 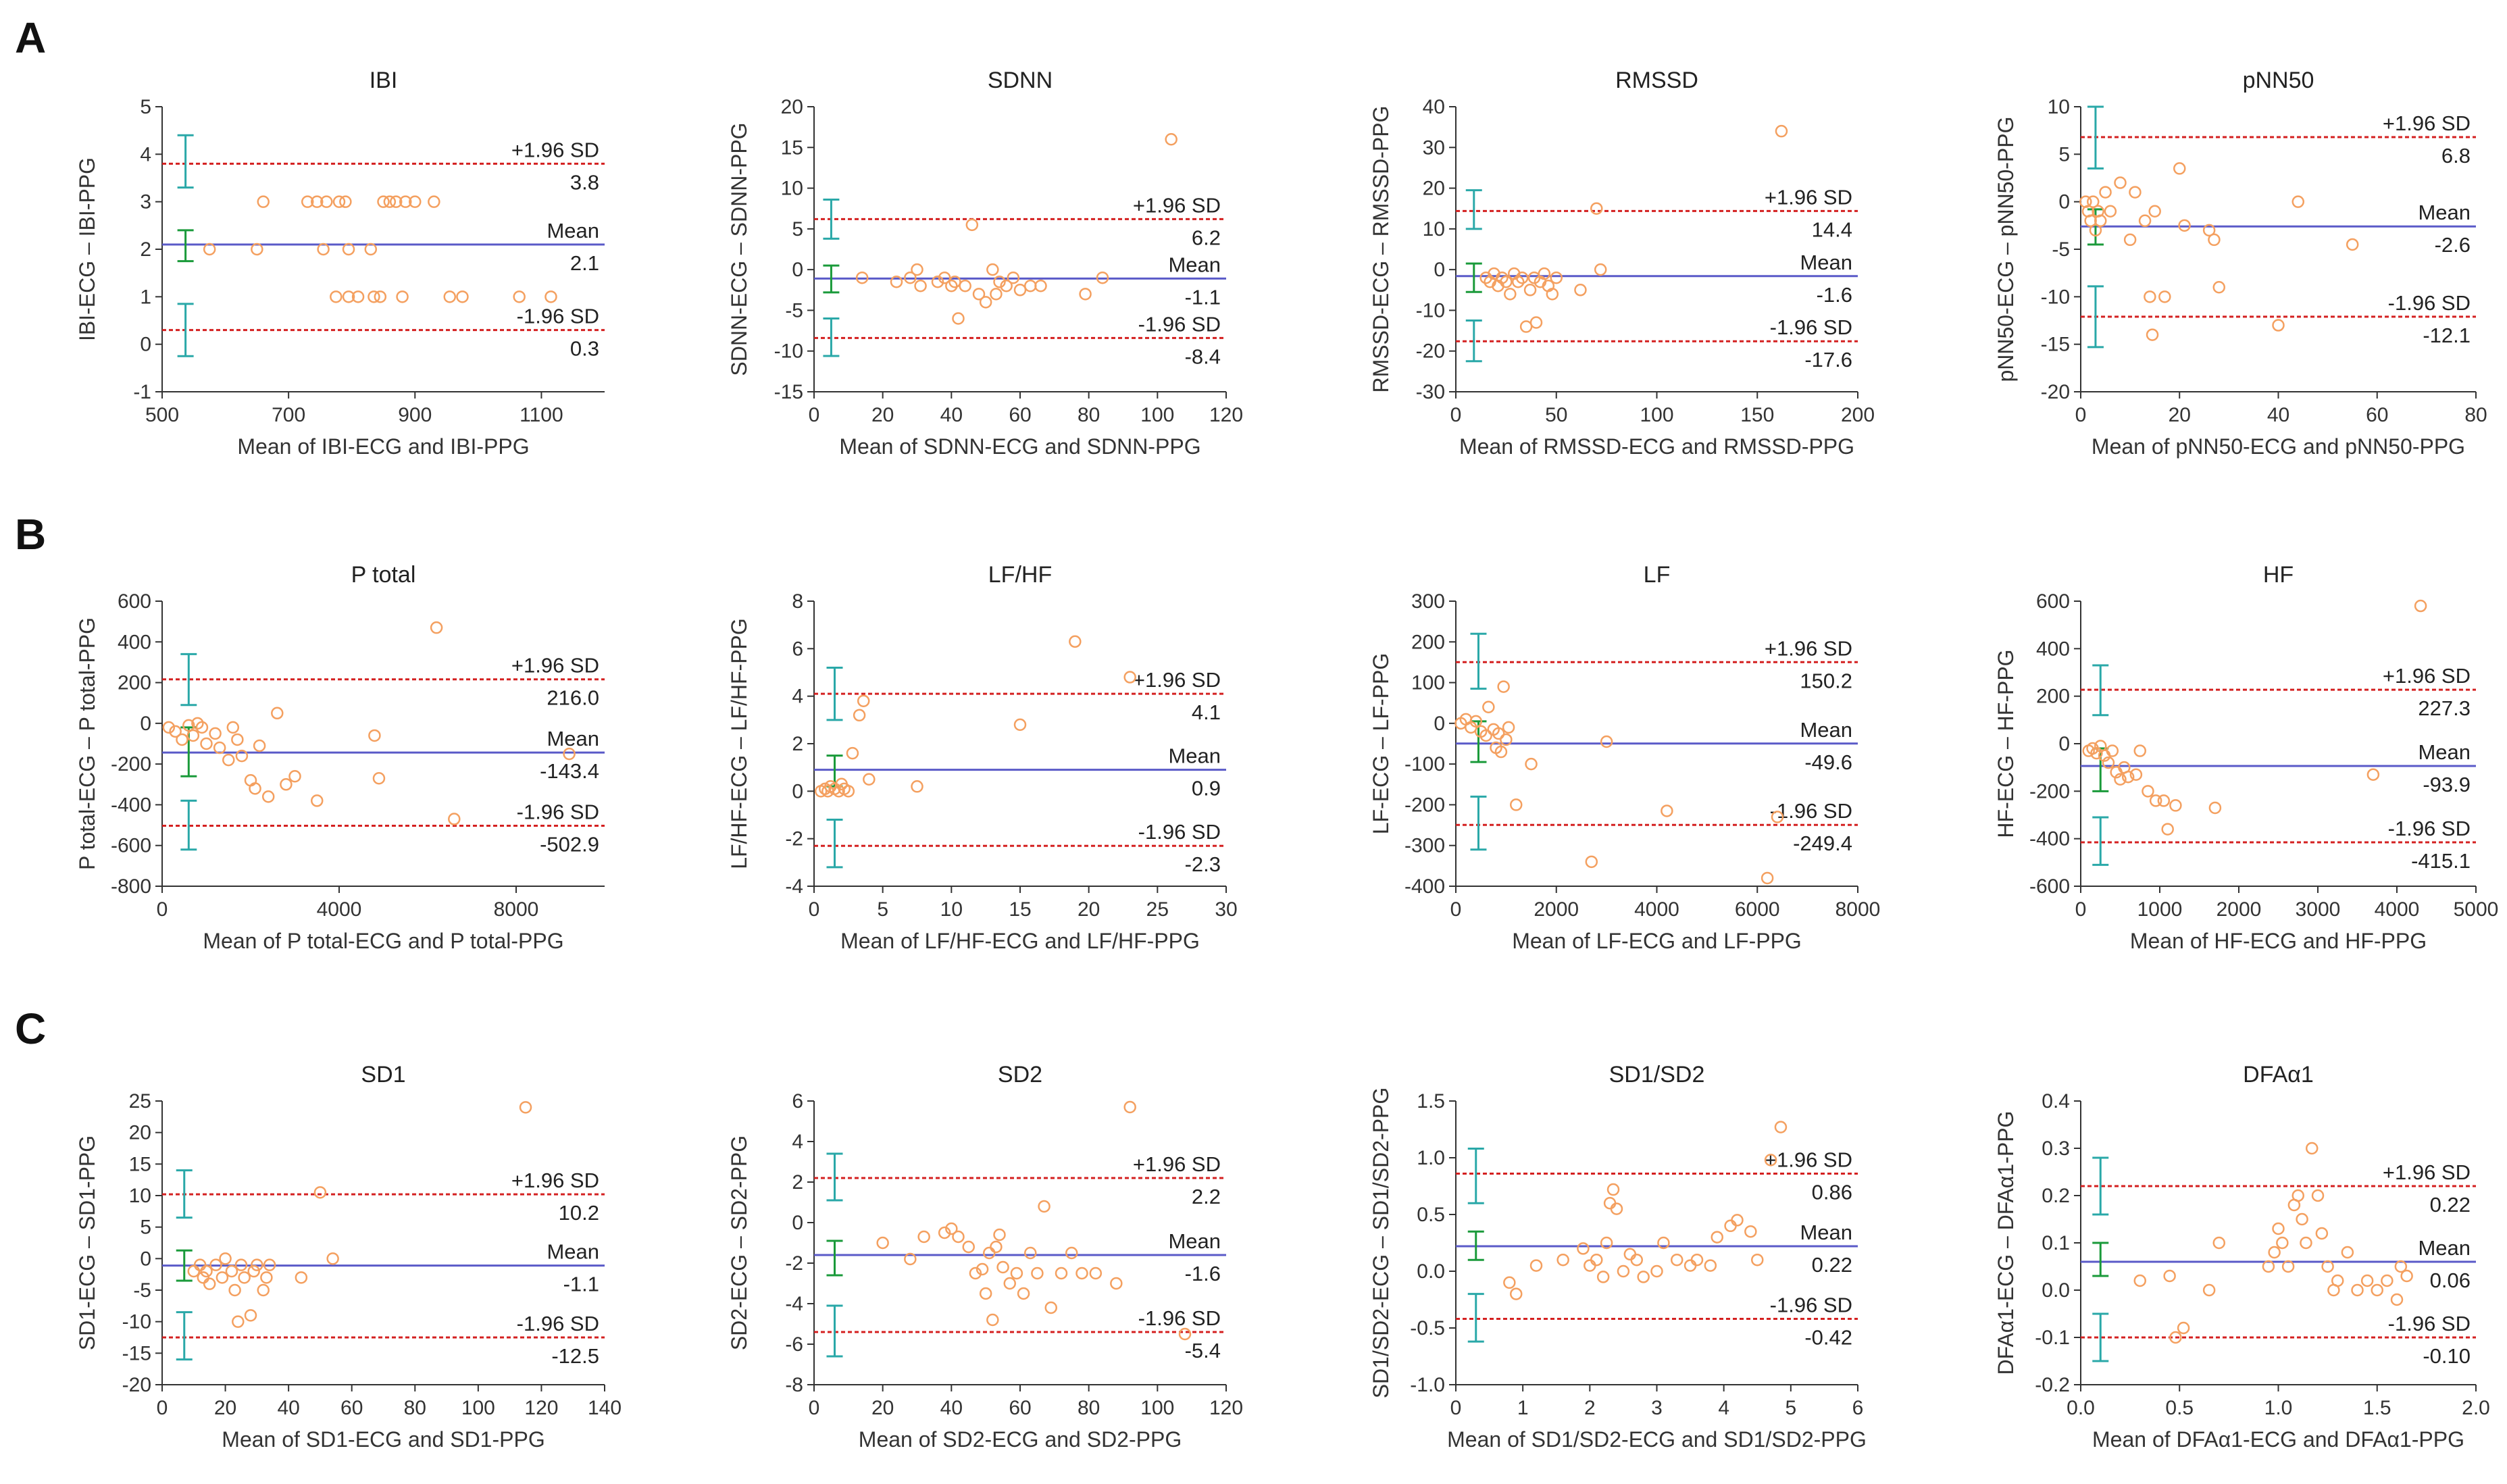 I want to click on x-axis-label: Mean of pNN50-ECG and pNN50-PPG, so click(x=2278, y=446).